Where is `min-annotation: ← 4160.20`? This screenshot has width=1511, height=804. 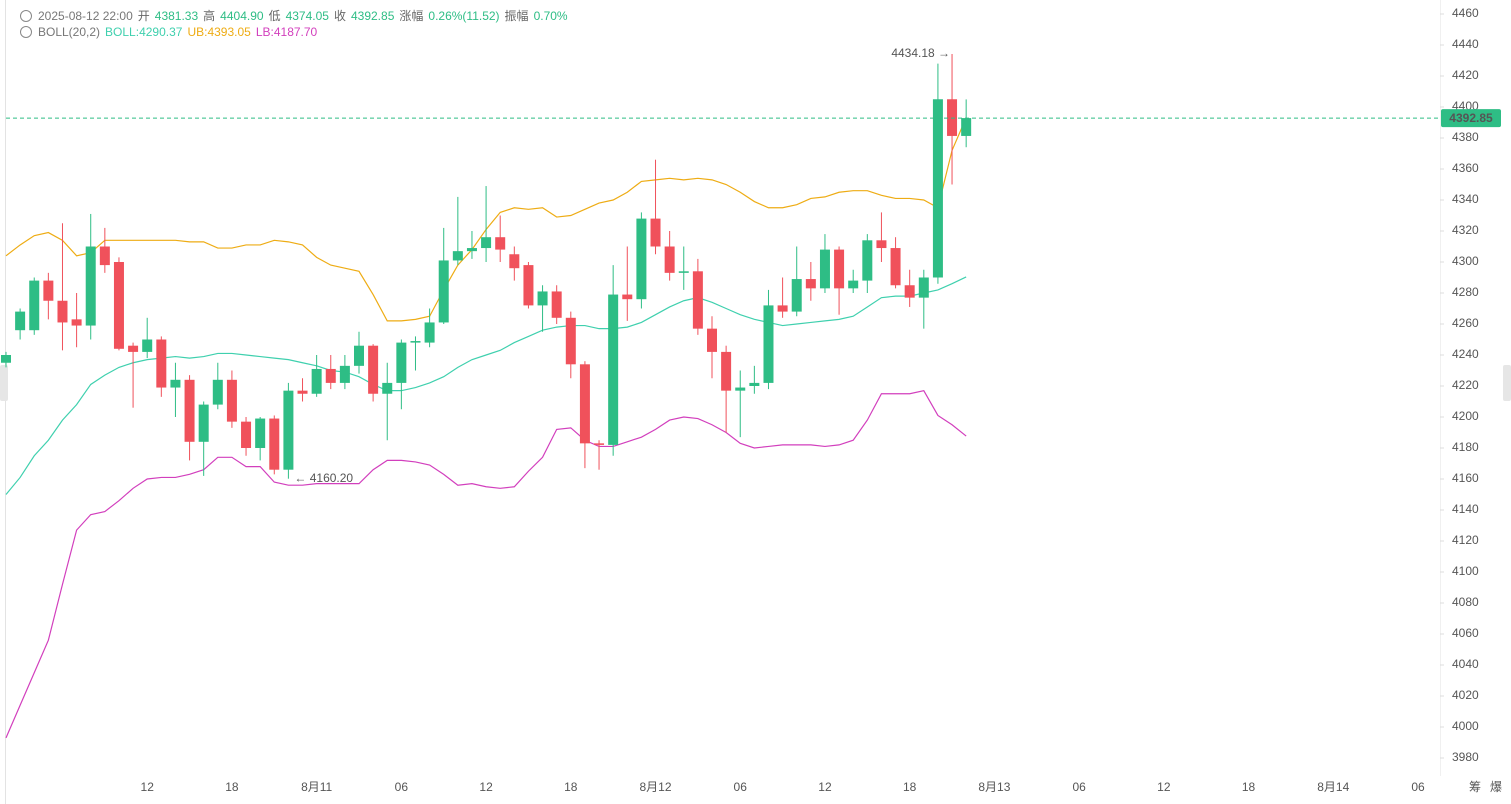
min-annotation: ← 4160.20 is located at coordinates (323, 478).